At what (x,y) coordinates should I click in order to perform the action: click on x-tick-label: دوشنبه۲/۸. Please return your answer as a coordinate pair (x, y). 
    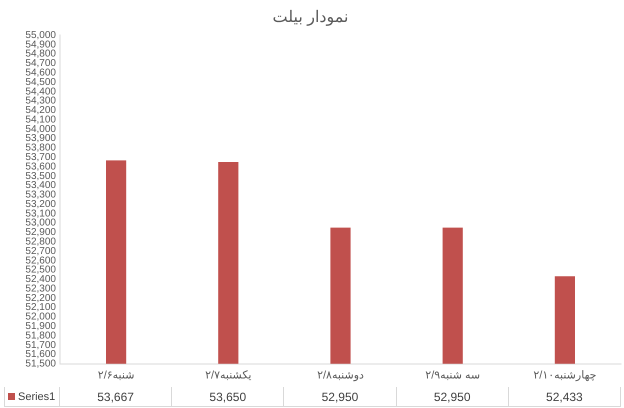
    Looking at the image, I should click on (340, 375).